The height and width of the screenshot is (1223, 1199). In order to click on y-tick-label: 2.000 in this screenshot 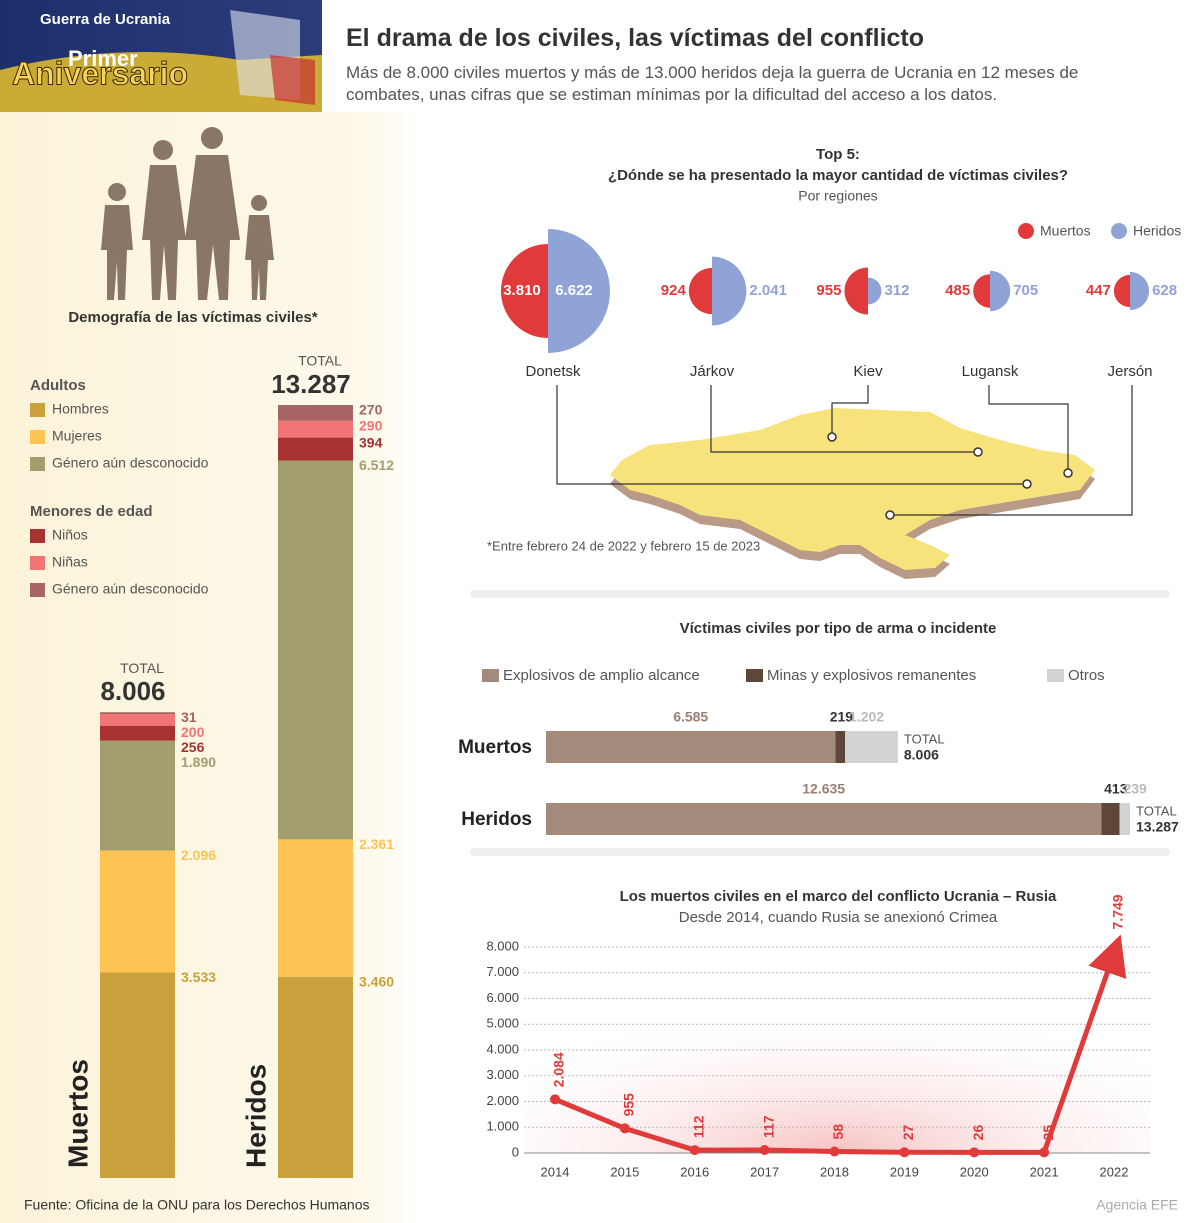, I will do `click(502, 1100)`.